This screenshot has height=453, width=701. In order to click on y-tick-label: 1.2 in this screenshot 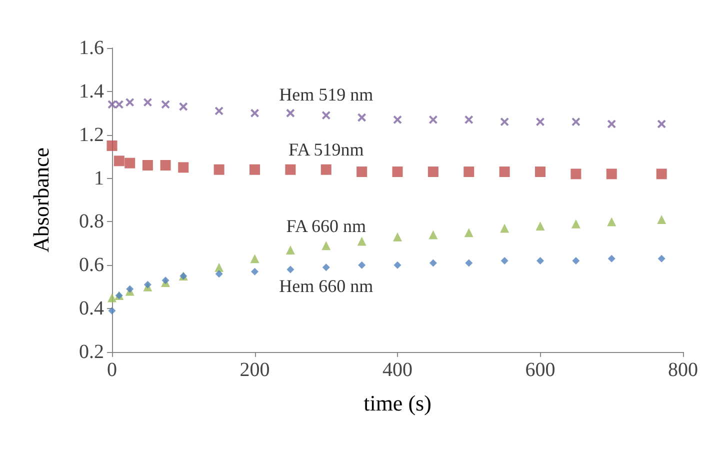, I will do `click(91, 135)`.